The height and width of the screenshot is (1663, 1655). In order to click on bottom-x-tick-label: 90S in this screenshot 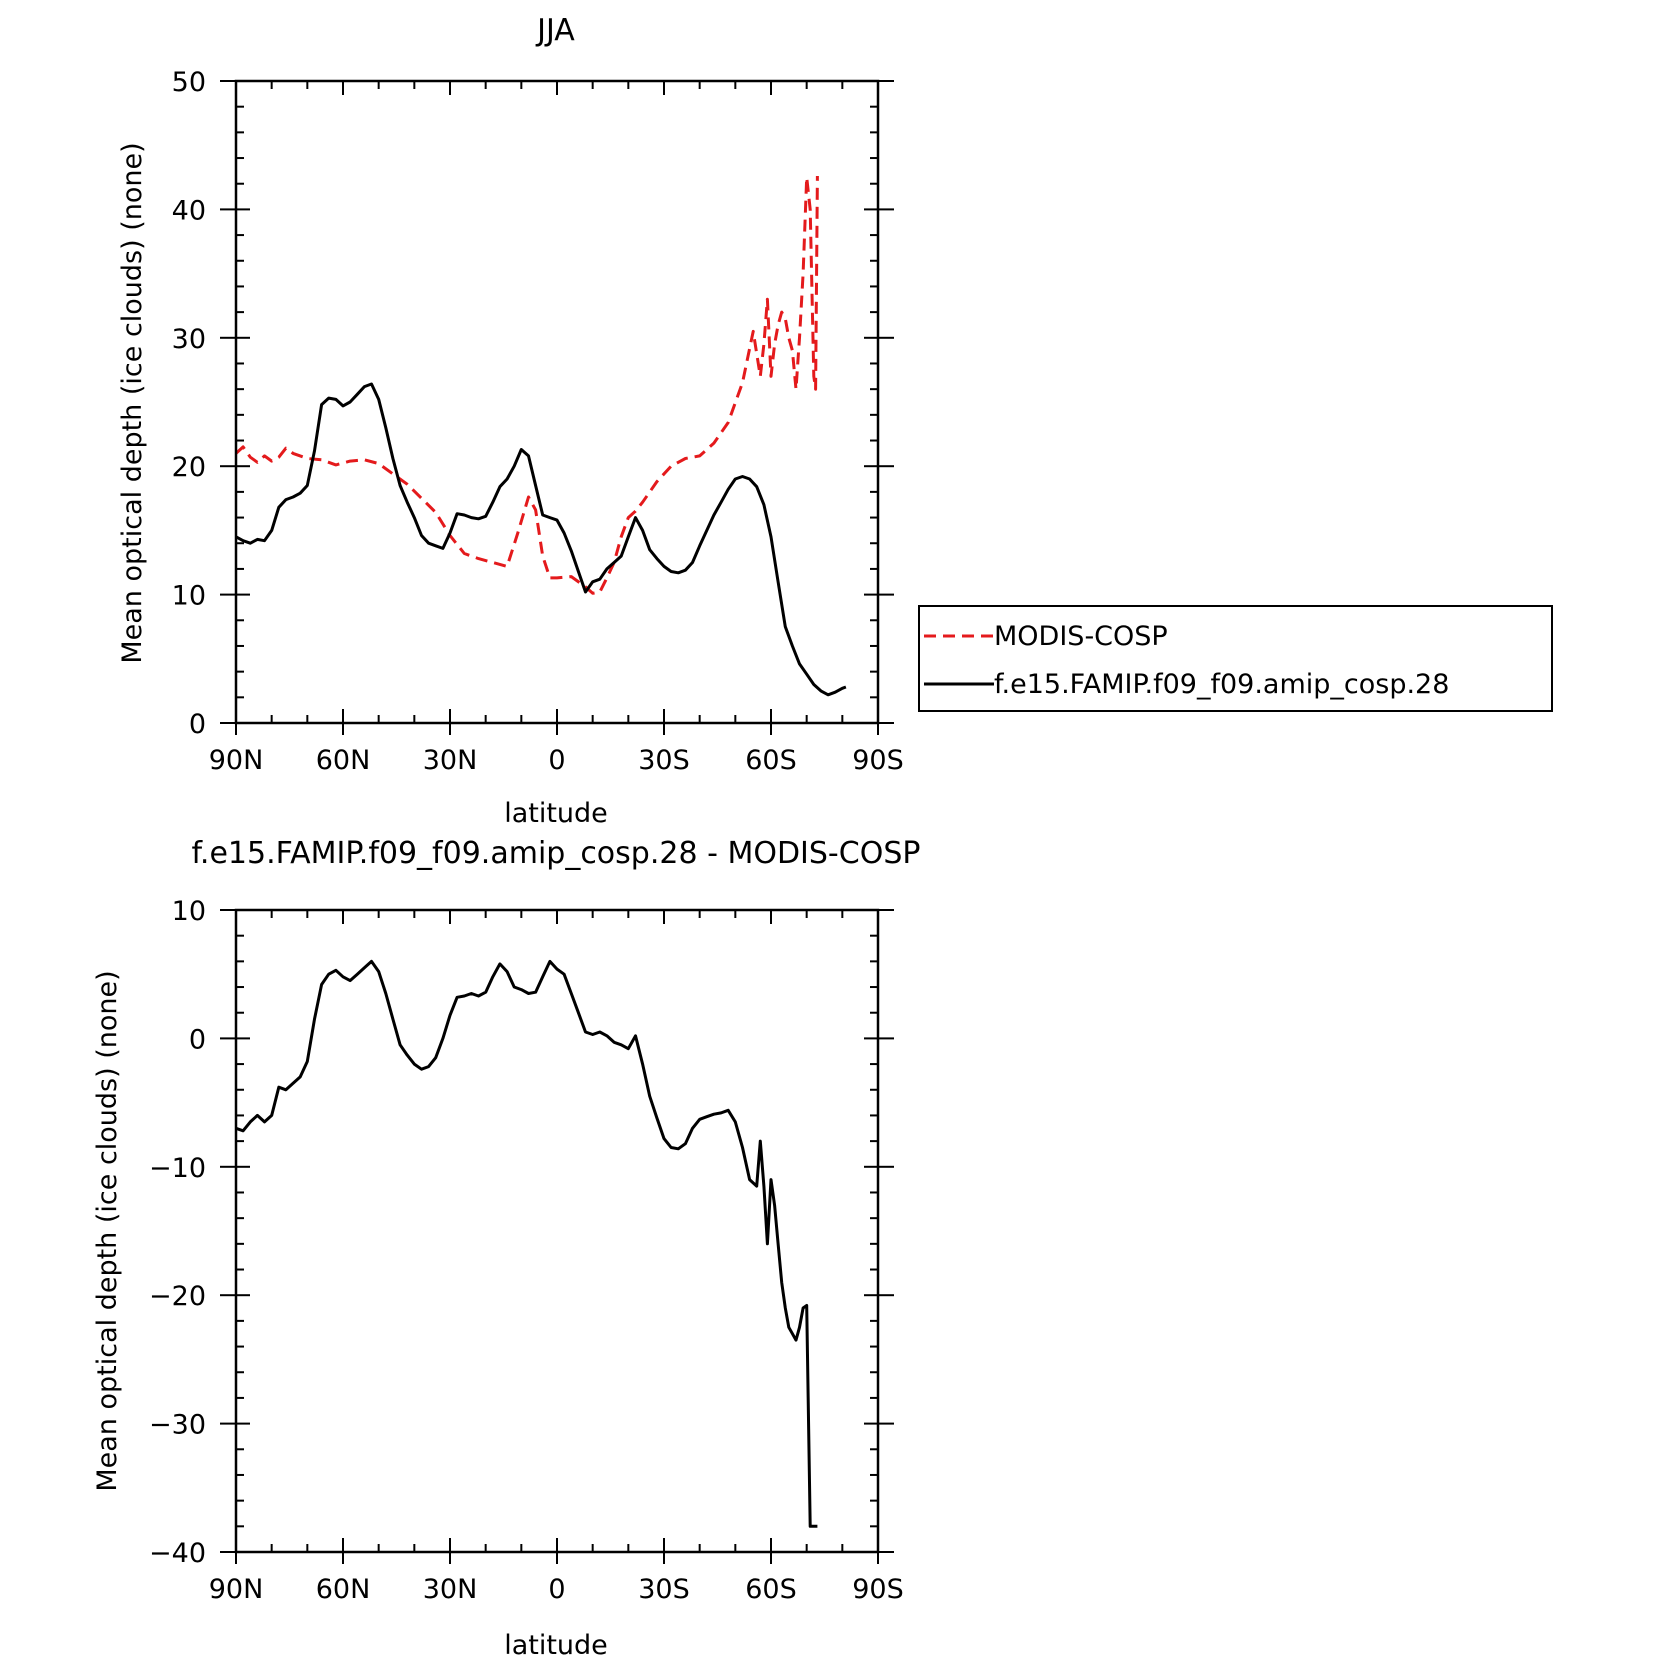, I will do `click(878, 1589)`.